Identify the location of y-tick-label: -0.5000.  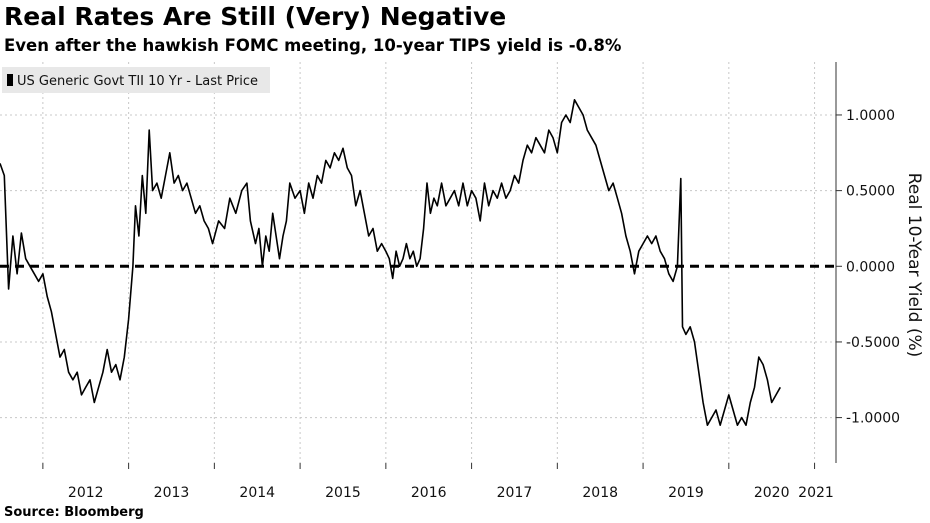
(873, 343).